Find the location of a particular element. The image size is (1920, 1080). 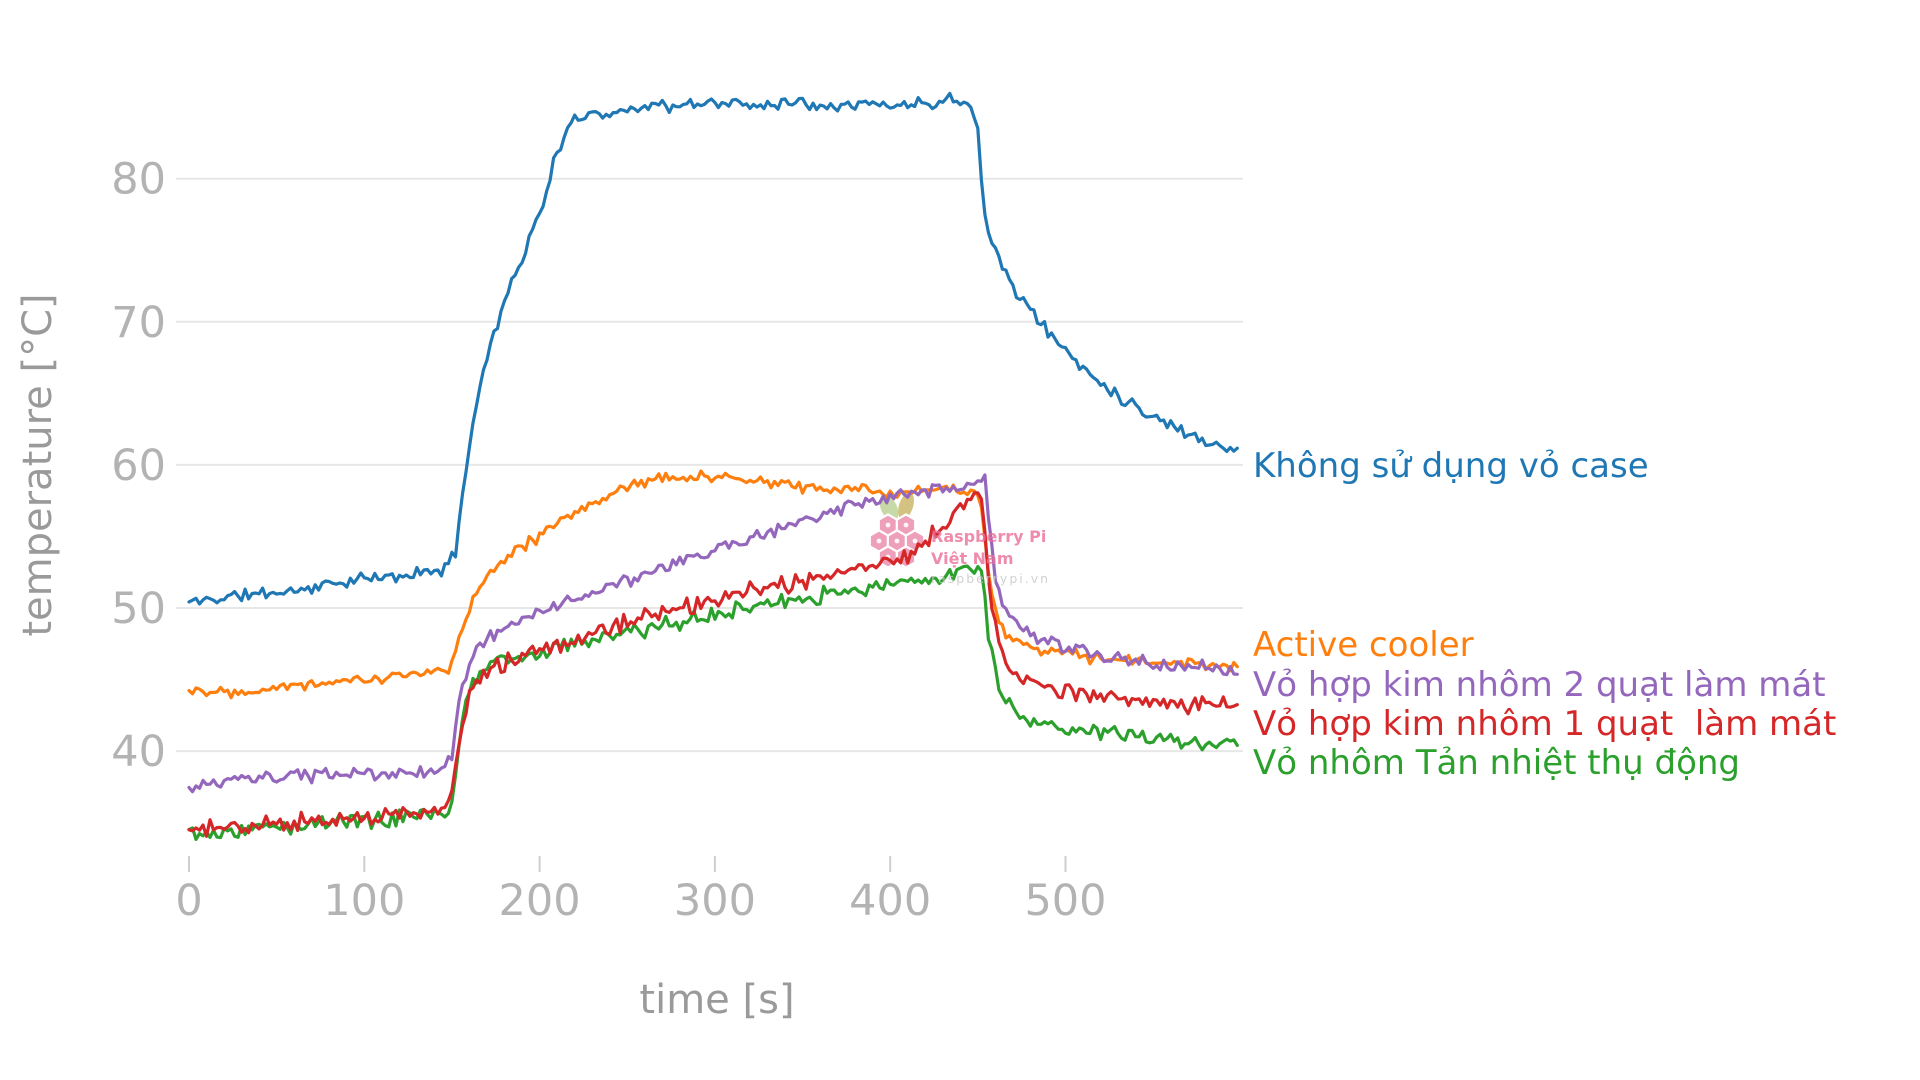

watermark-url: raspberrypi.vn is located at coordinates (991, 578).